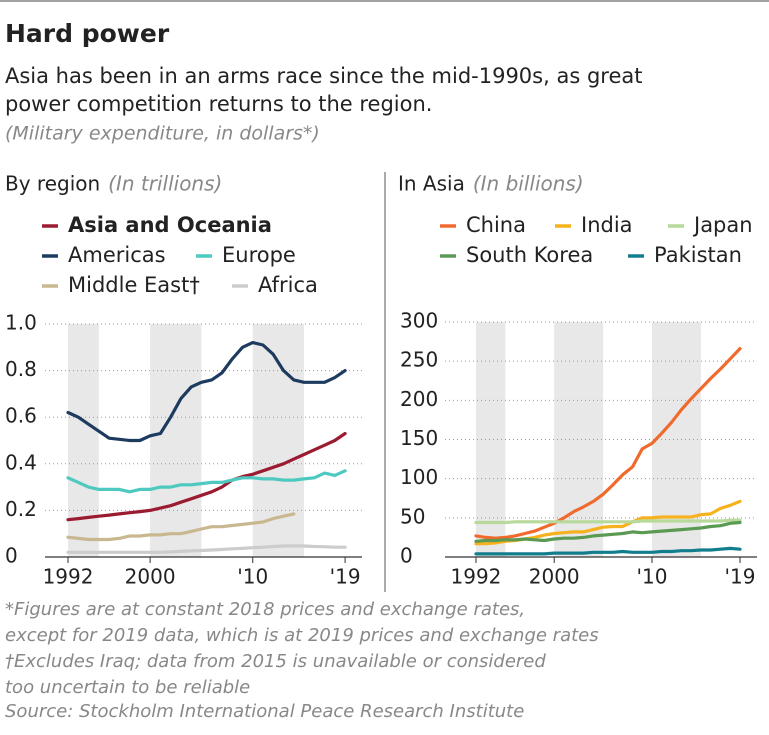 This screenshot has width=769, height=735. What do you see at coordinates (21, 369) in the screenshot?
I see `y-tick-label: 0.8` at bounding box center [21, 369].